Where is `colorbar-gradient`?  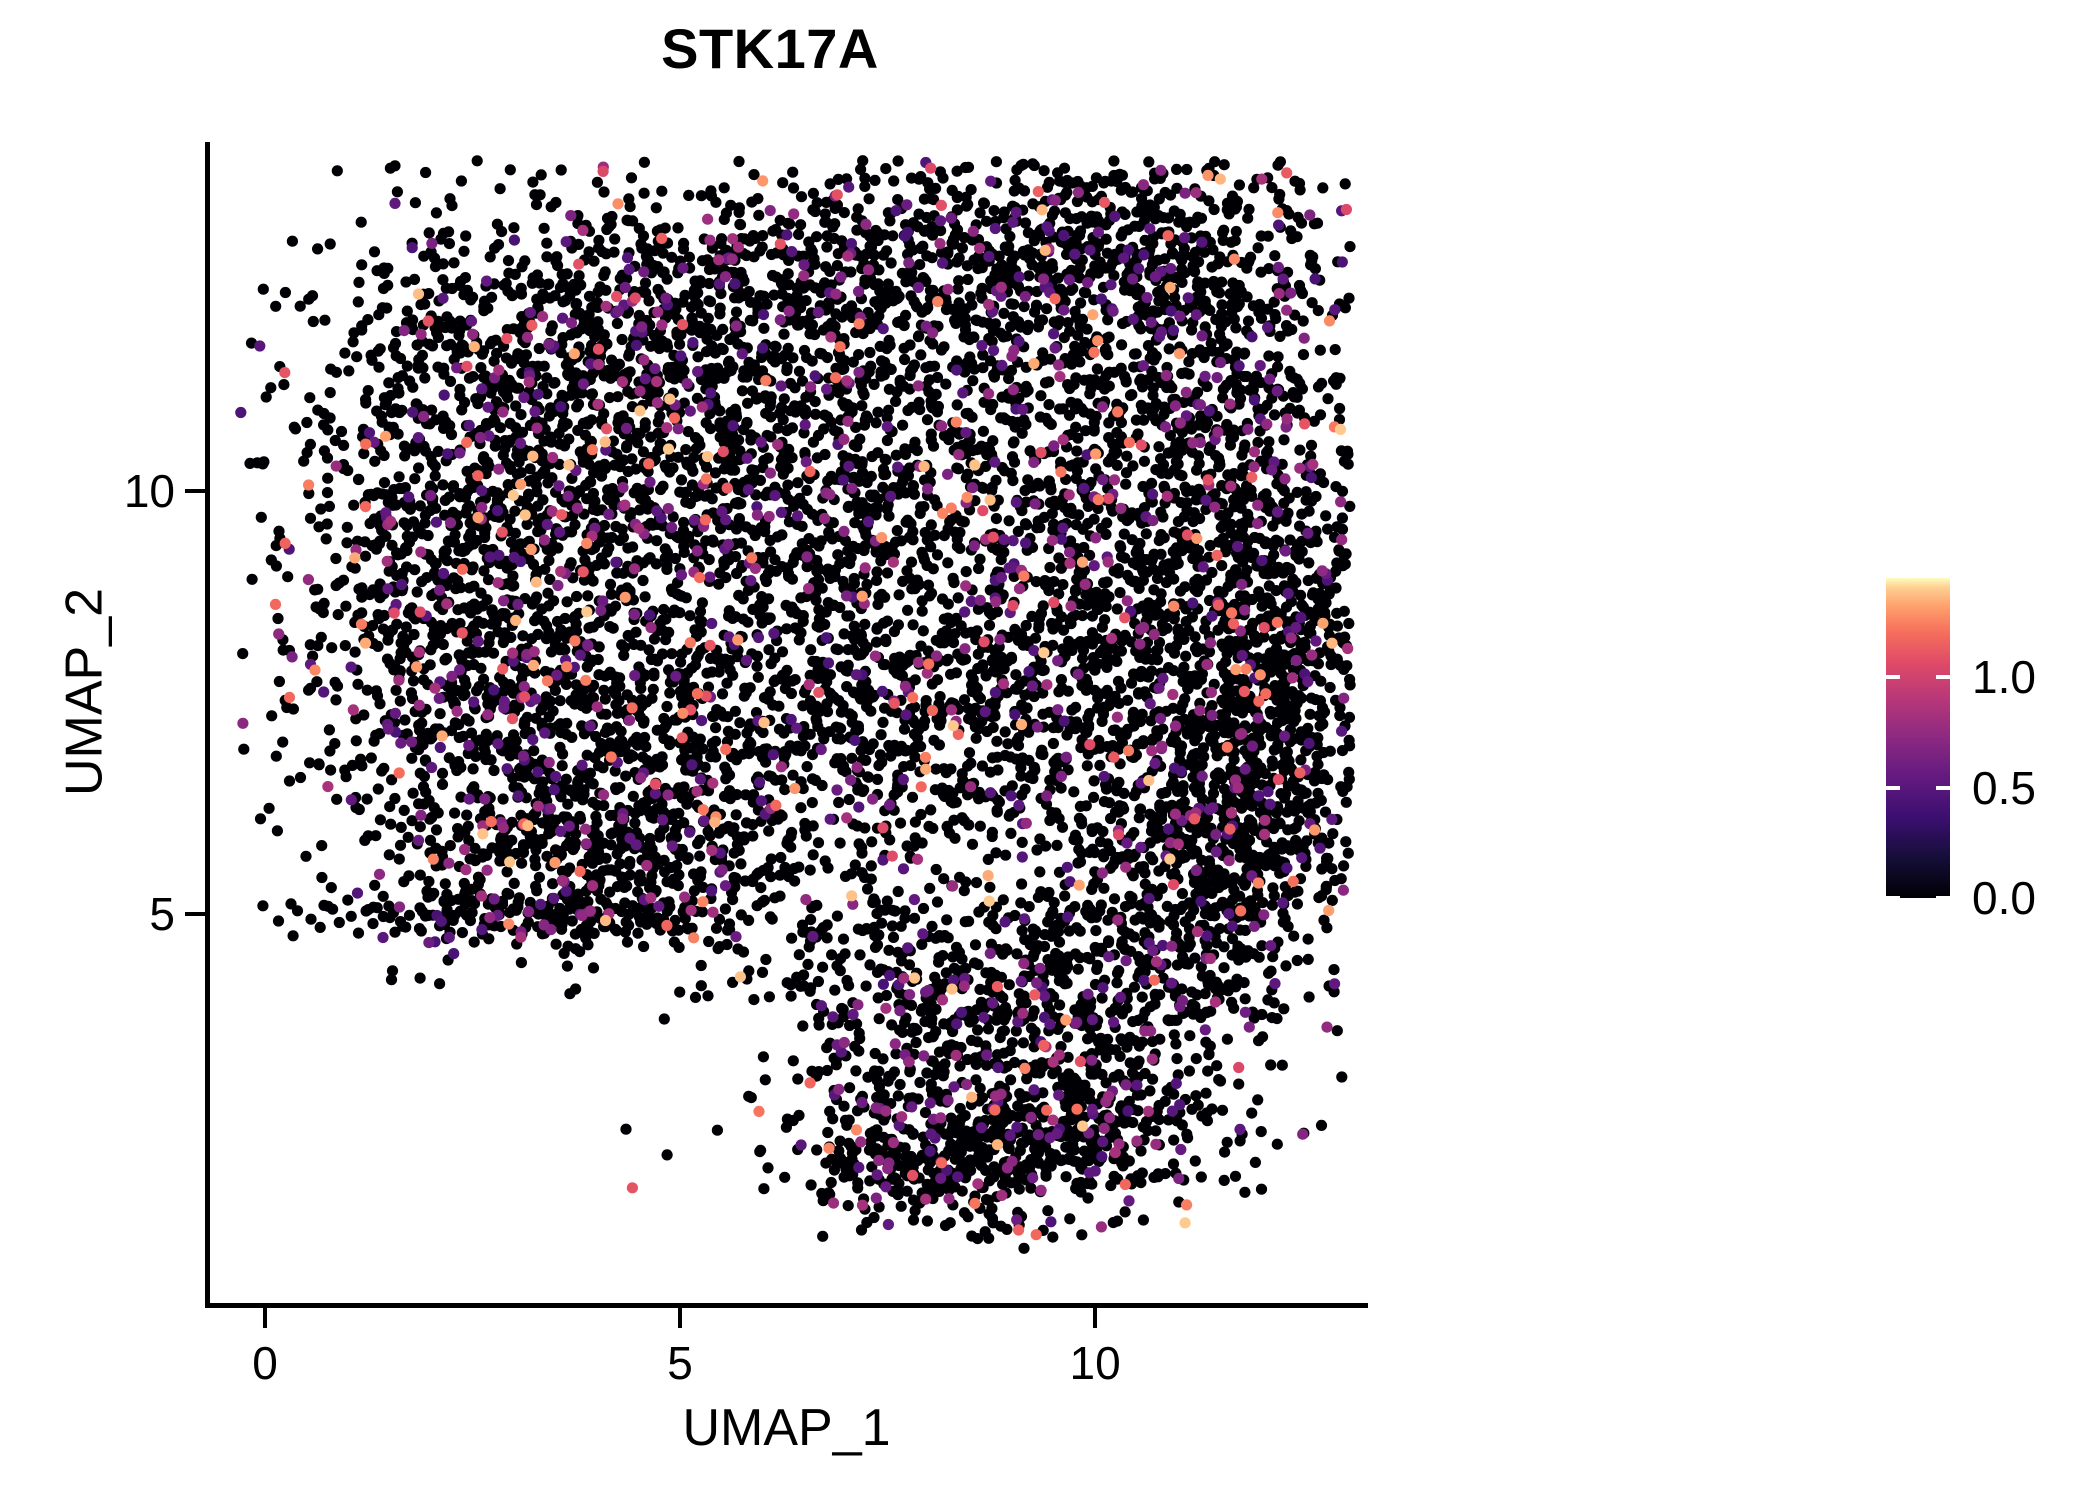 colorbar-gradient is located at coordinates (1918, 738).